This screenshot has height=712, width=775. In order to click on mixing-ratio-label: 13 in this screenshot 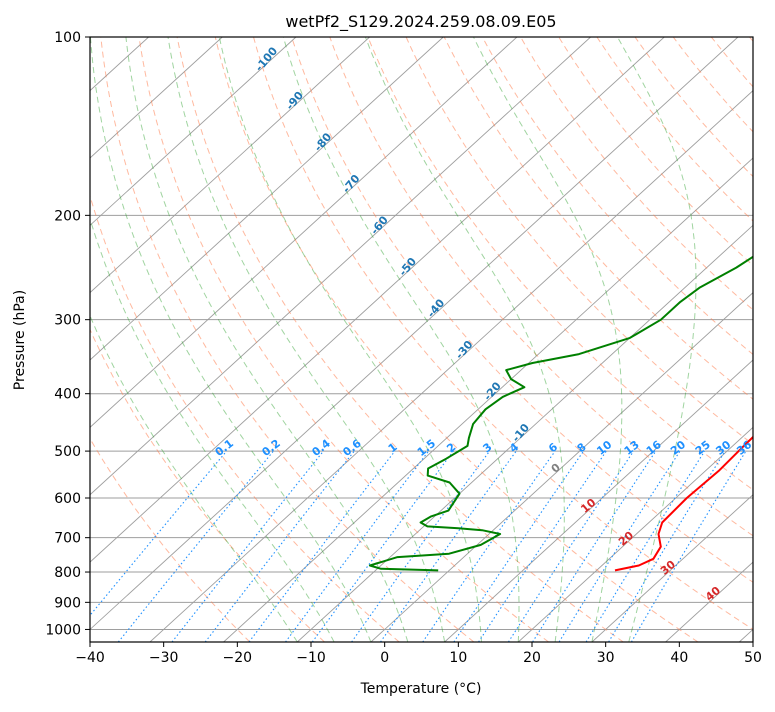, I will do `click(632, 448)`.